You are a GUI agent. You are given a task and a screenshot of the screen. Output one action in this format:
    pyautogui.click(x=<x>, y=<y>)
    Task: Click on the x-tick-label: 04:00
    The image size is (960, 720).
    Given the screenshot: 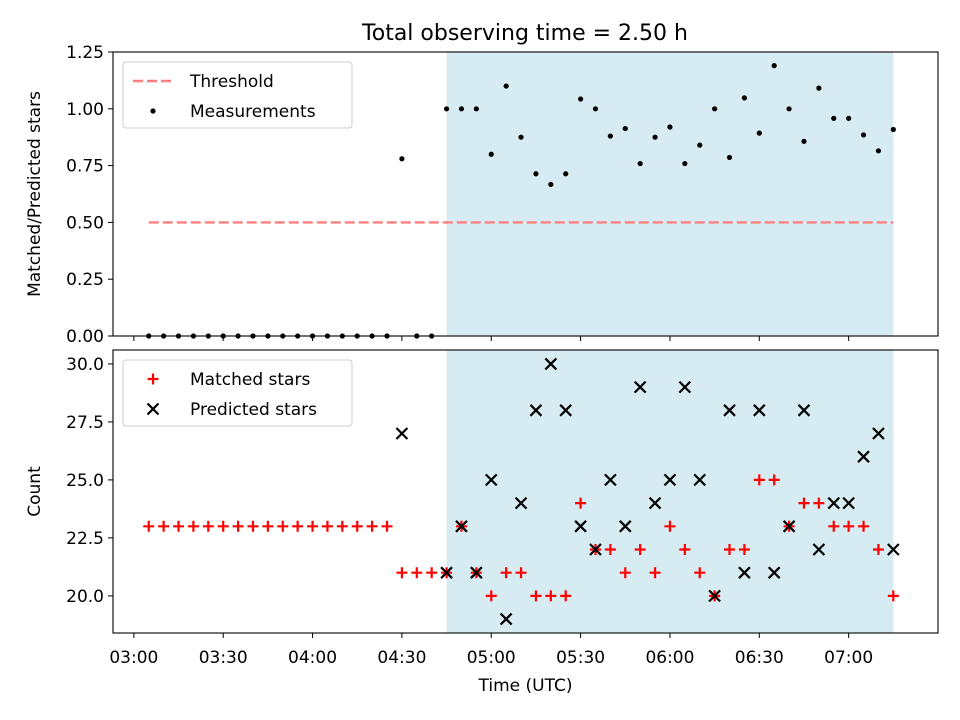 What is the action you would take?
    pyautogui.click(x=312, y=658)
    